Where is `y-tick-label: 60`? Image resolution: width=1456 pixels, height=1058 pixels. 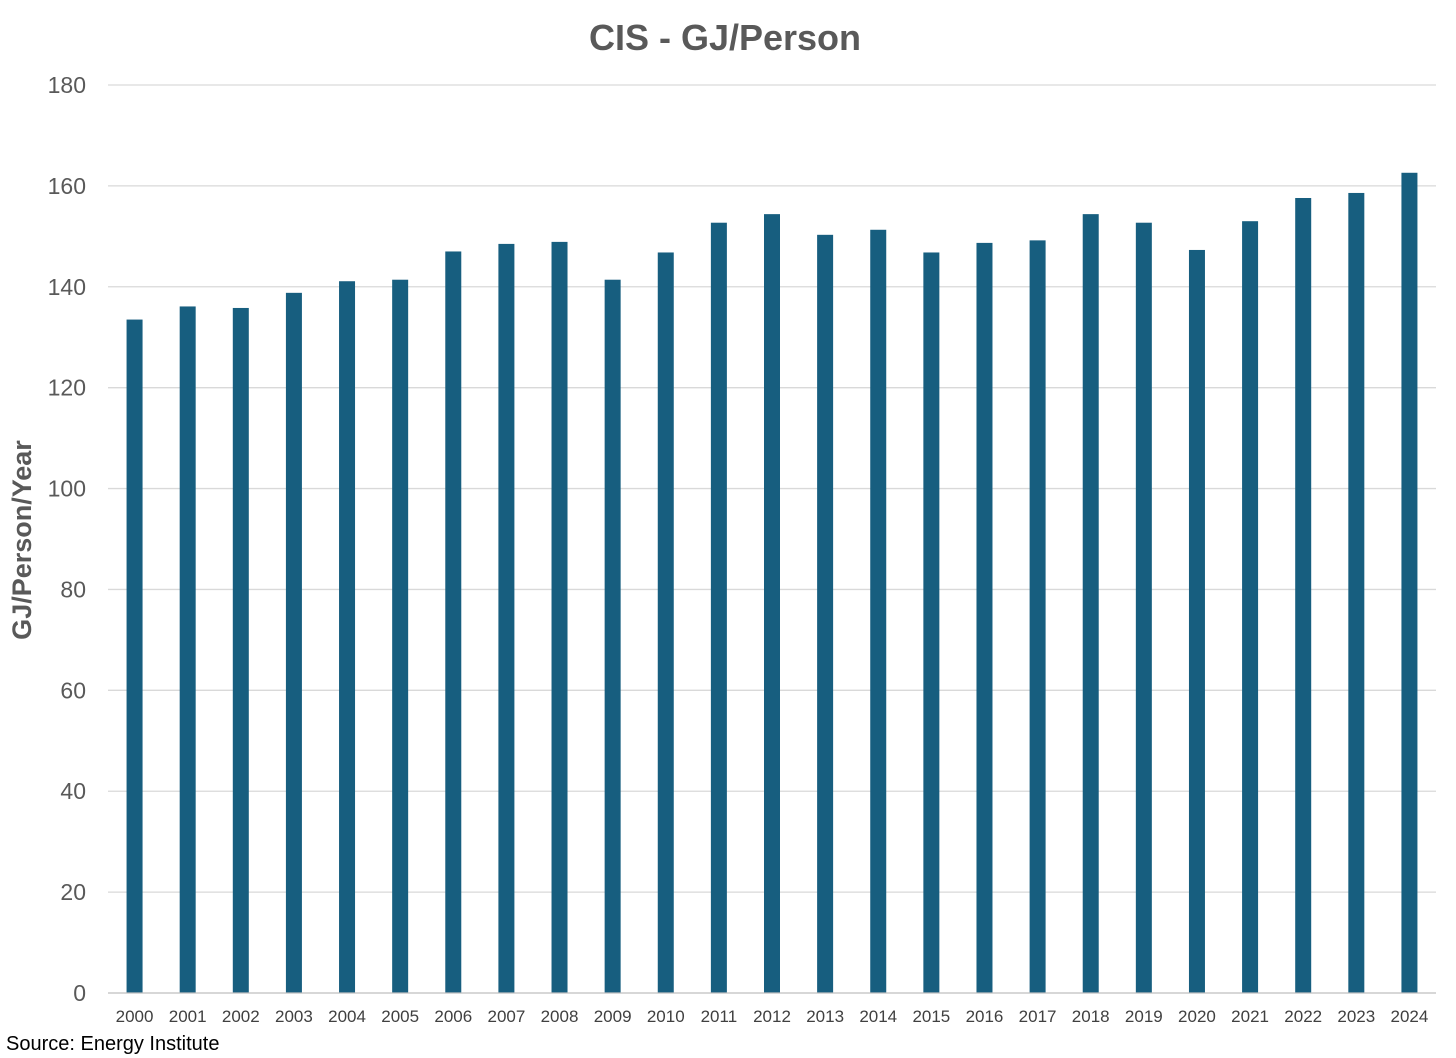
y-tick-label: 60 is located at coordinates (73, 690).